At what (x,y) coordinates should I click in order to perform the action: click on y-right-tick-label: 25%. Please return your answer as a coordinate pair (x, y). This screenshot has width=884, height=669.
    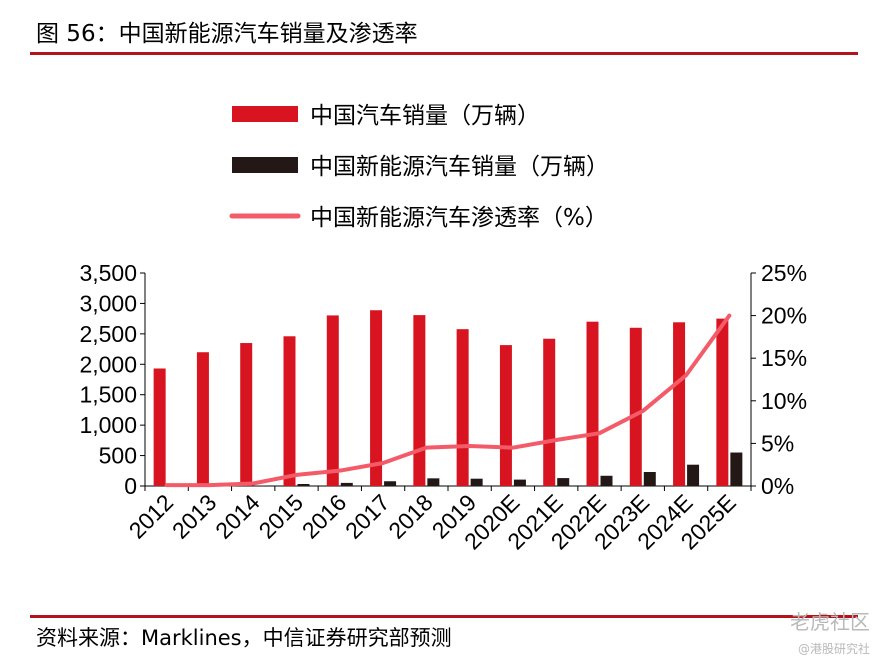
    Looking at the image, I should click on (784, 273).